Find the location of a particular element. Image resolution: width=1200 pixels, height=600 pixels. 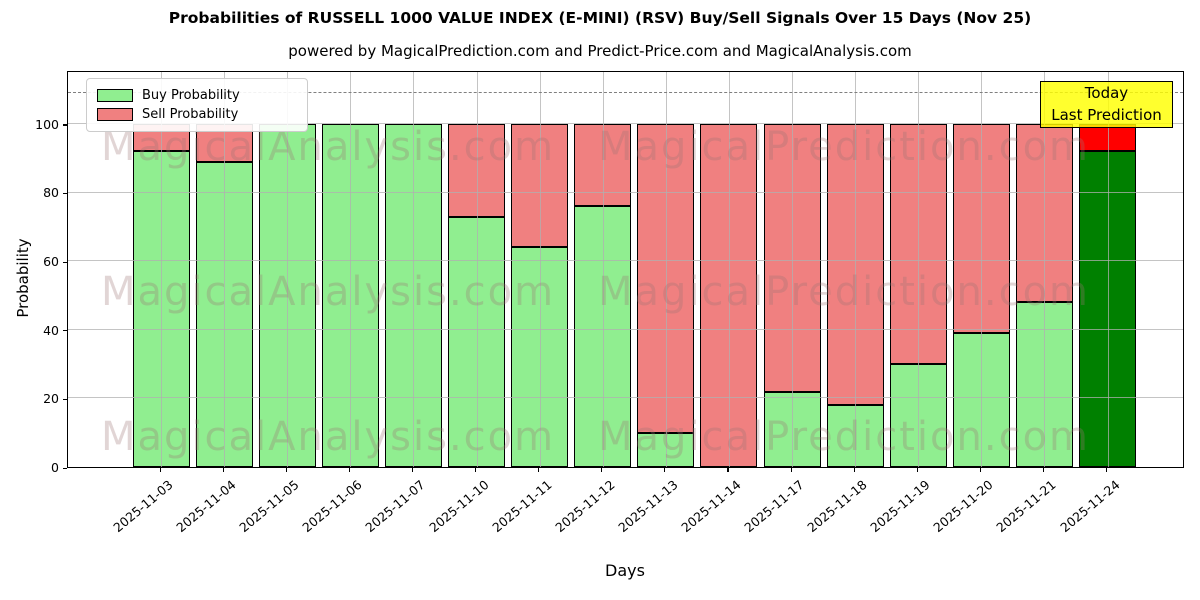

y-axis-label: Probability is located at coordinates (23, 278).